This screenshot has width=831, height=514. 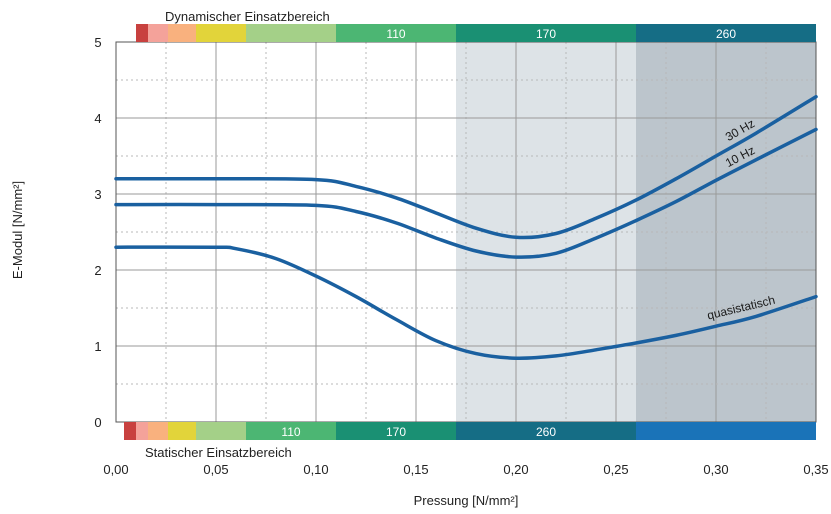 I want to click on x-tick-label: 0,30, so click(x=715, y=469).